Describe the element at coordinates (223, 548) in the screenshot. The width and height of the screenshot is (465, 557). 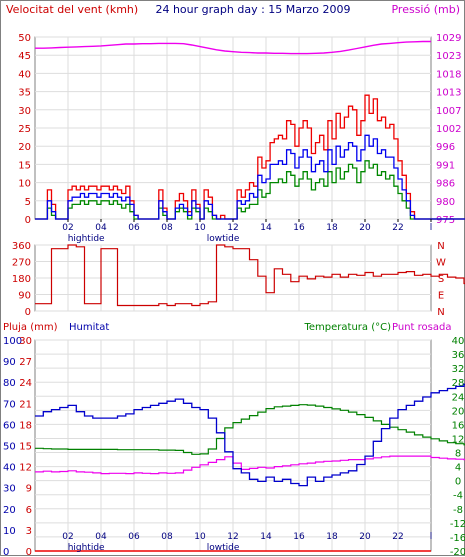
I see `bottom-tide-label: lowtide` at that location.